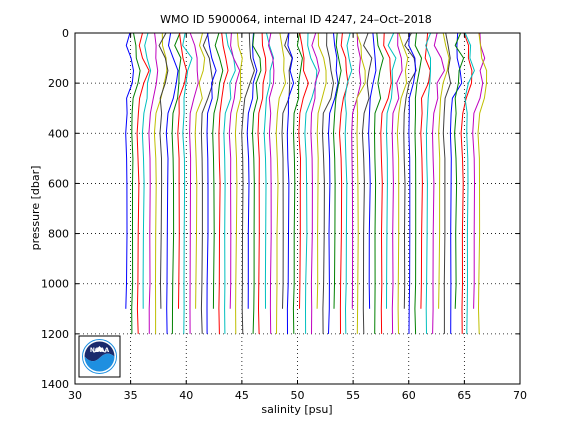 This screenshot has height=432, width=576. Describe the element at coordinates (99, 362) in the screenshot. I see `logo-bottom-half` at that location.